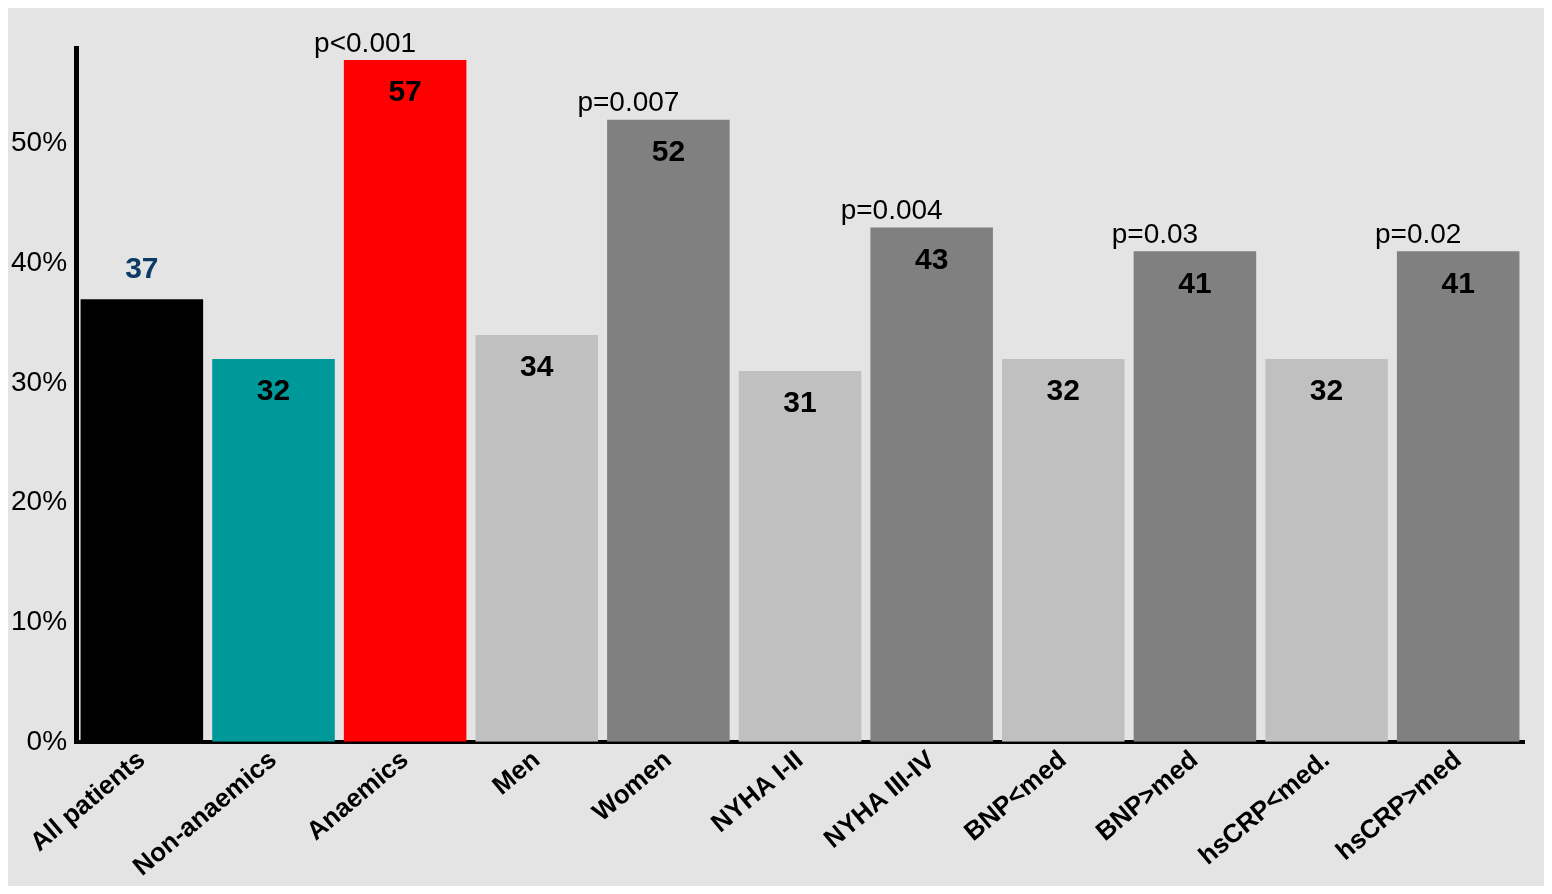 This screenshot has height=894, width=1552. Describe the element at coordinates (1418, 234) in the screenshot. I see `annotation: p=0.02` at that location.